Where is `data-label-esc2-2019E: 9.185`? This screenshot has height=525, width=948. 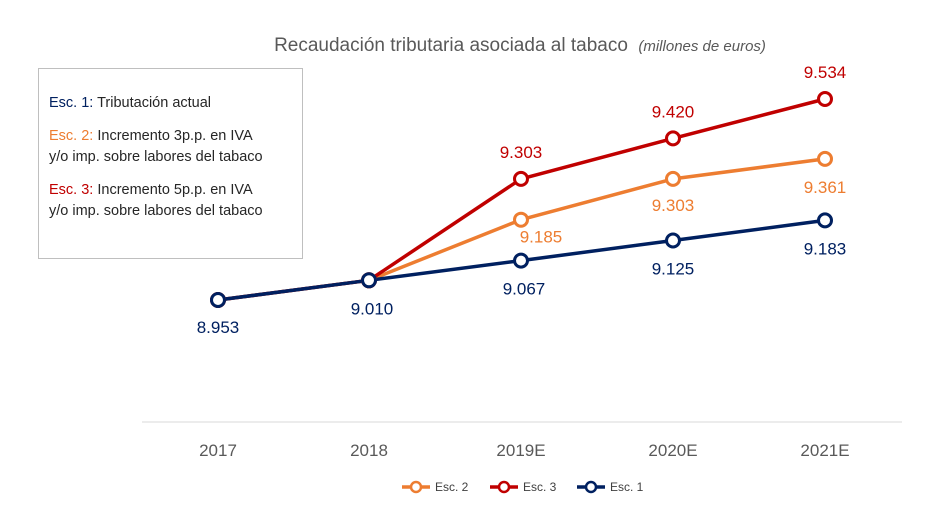 data-label-esc2-2019E: 9.185 is located at coordinates (541, 237).